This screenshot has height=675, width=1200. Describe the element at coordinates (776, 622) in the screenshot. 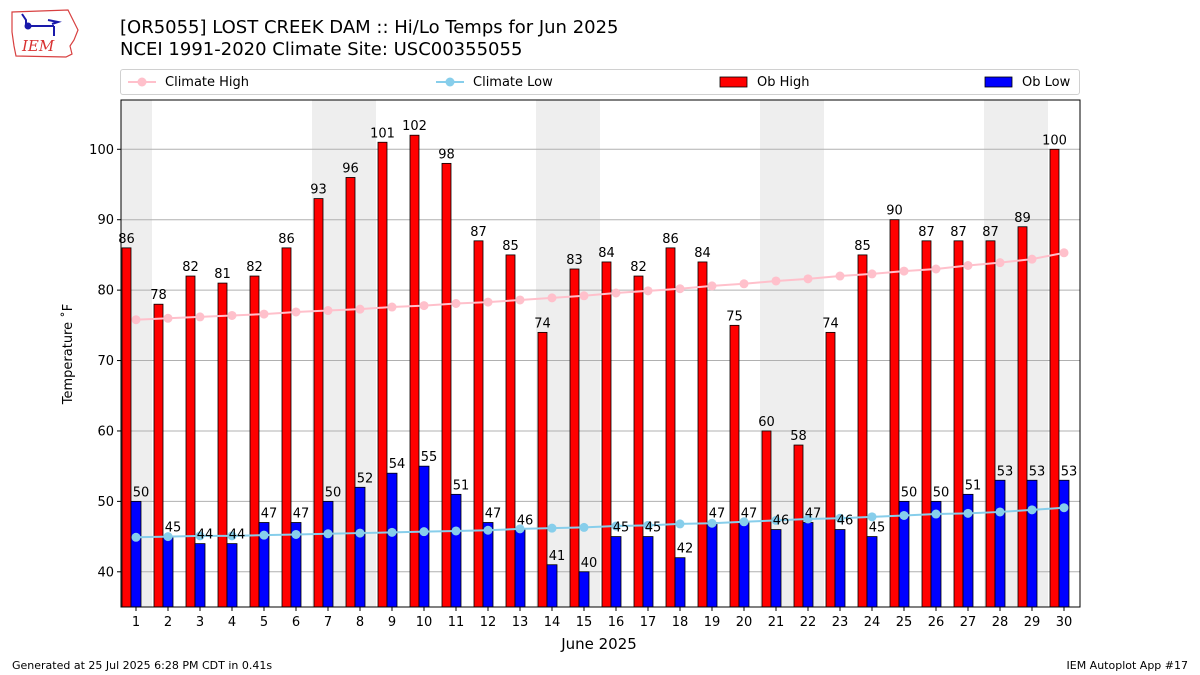

I see `x-tick-label: 21` at that location.